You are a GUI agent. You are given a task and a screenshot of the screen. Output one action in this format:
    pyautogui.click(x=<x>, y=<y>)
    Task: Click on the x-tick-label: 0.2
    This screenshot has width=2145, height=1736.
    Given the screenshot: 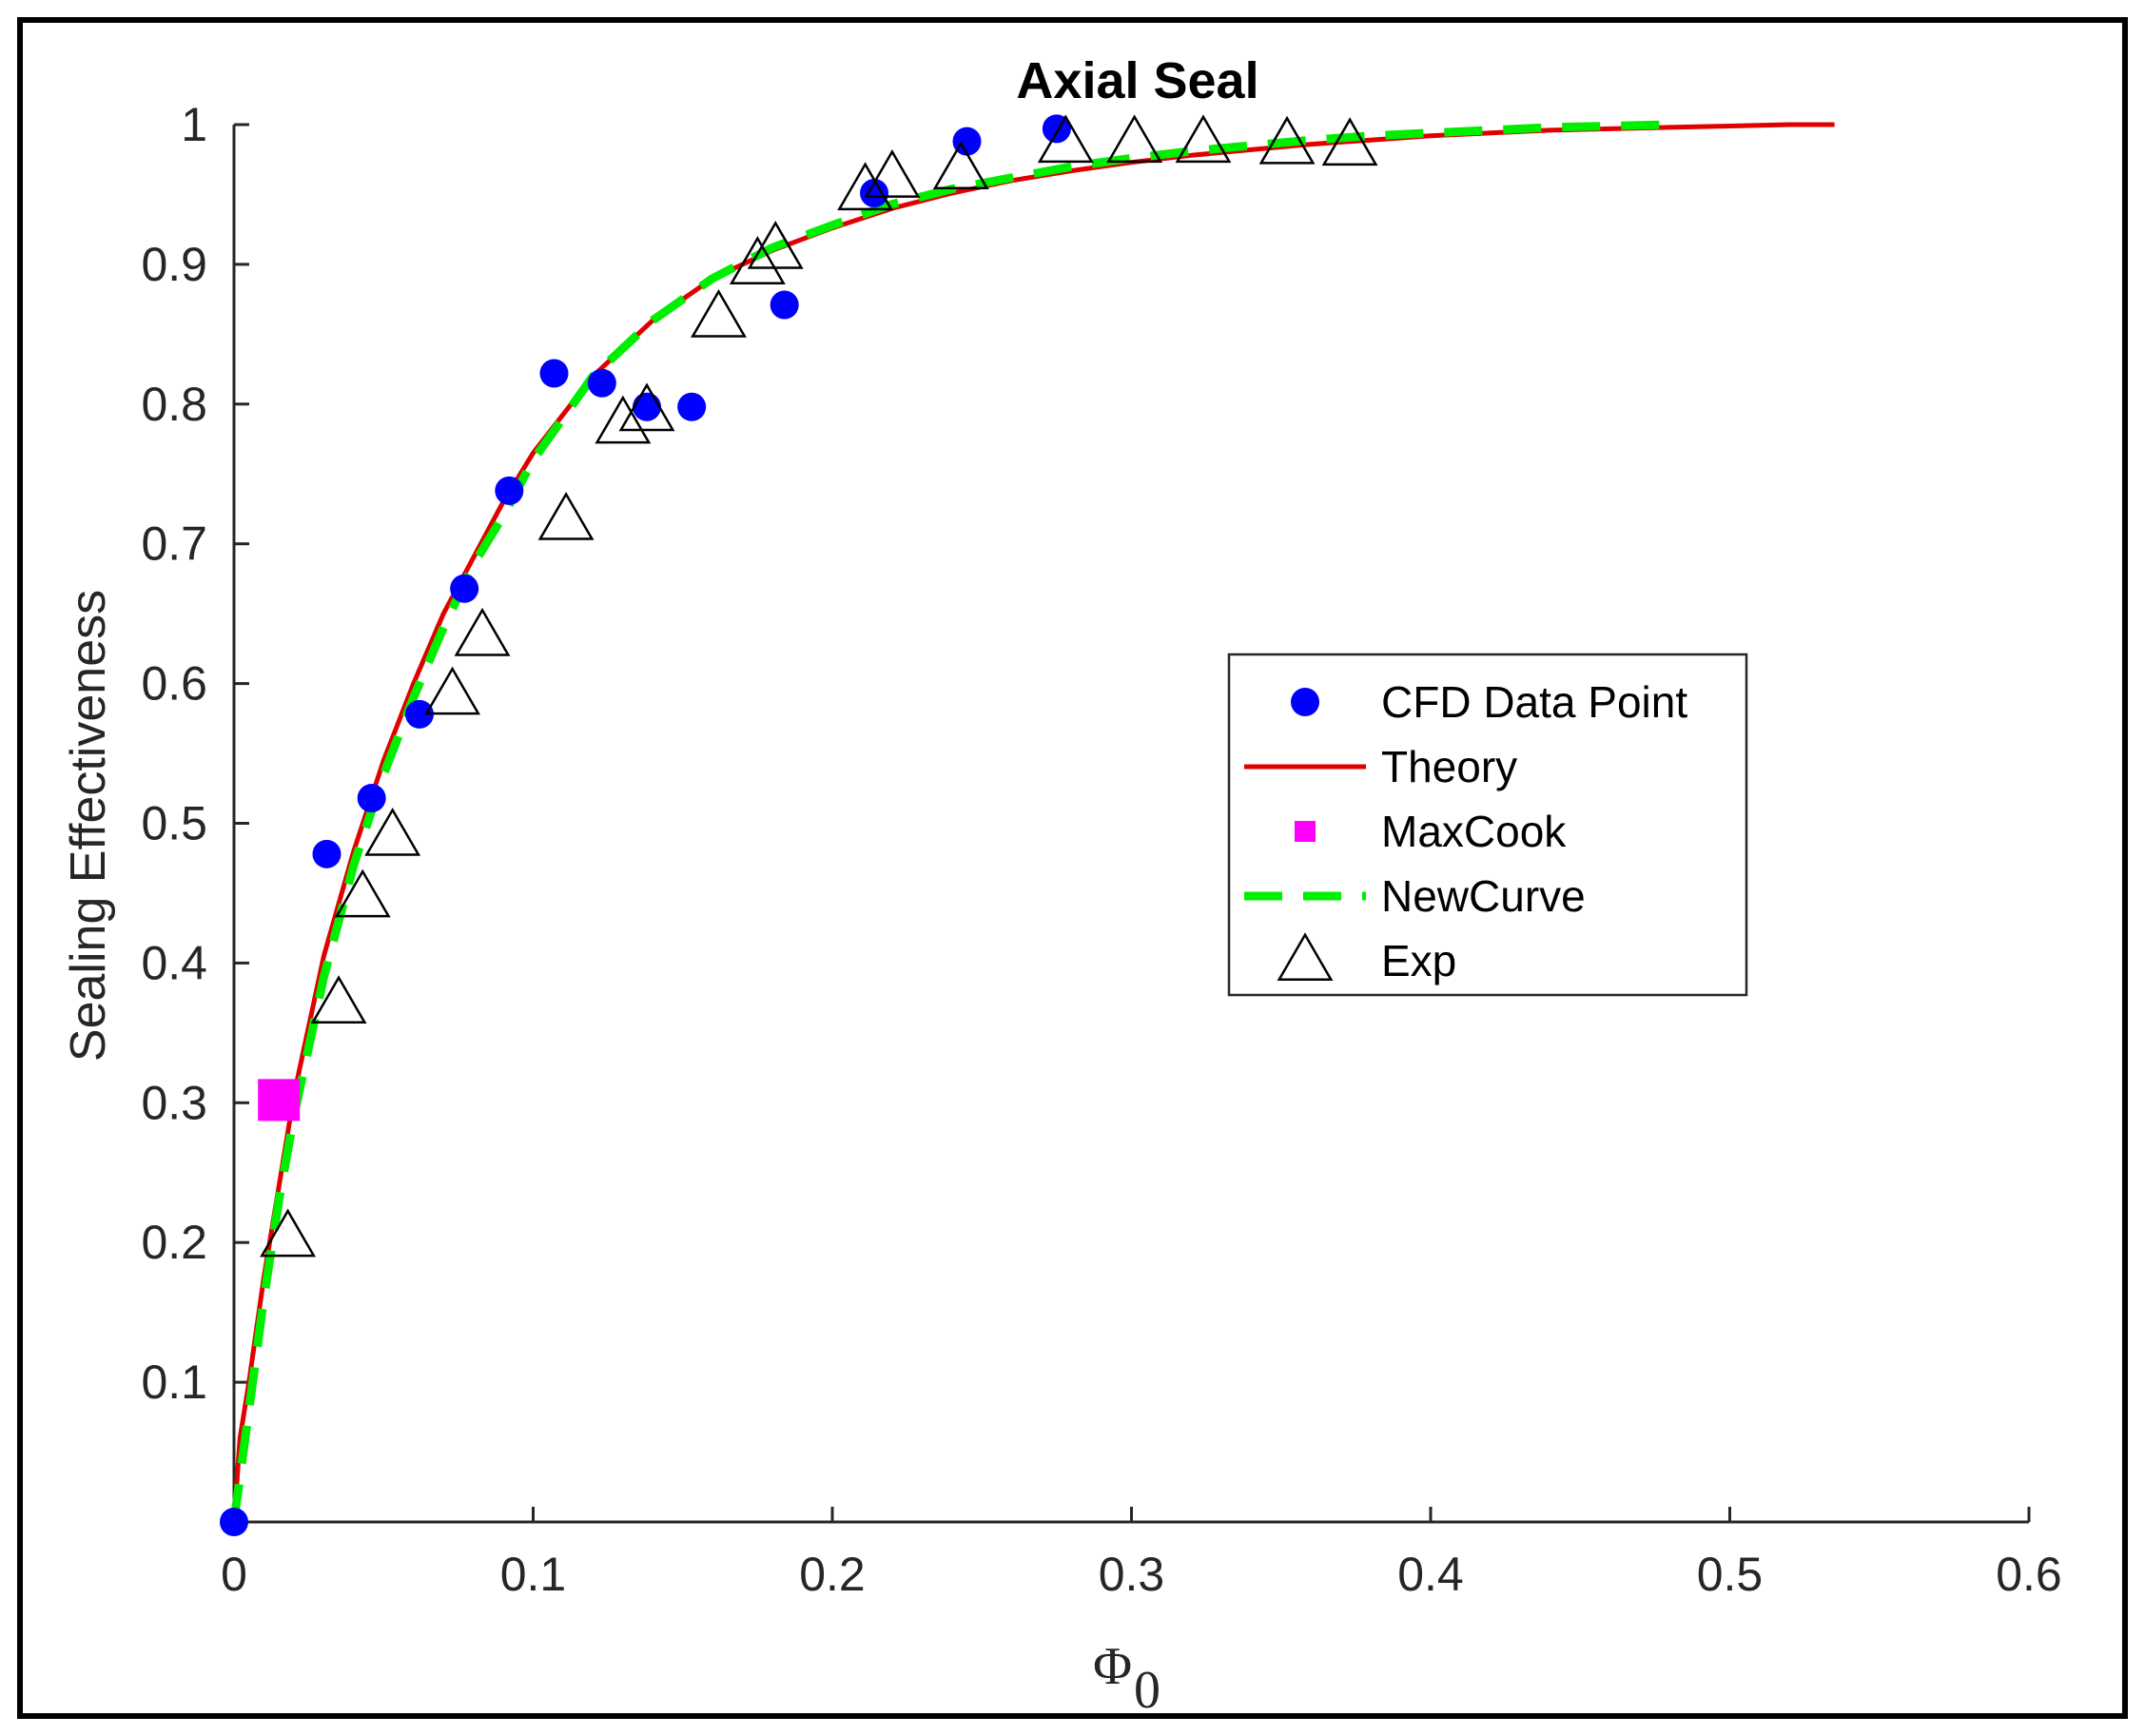 What is the action you would take?
    pyautogui.click(x=832, y=1575)
    